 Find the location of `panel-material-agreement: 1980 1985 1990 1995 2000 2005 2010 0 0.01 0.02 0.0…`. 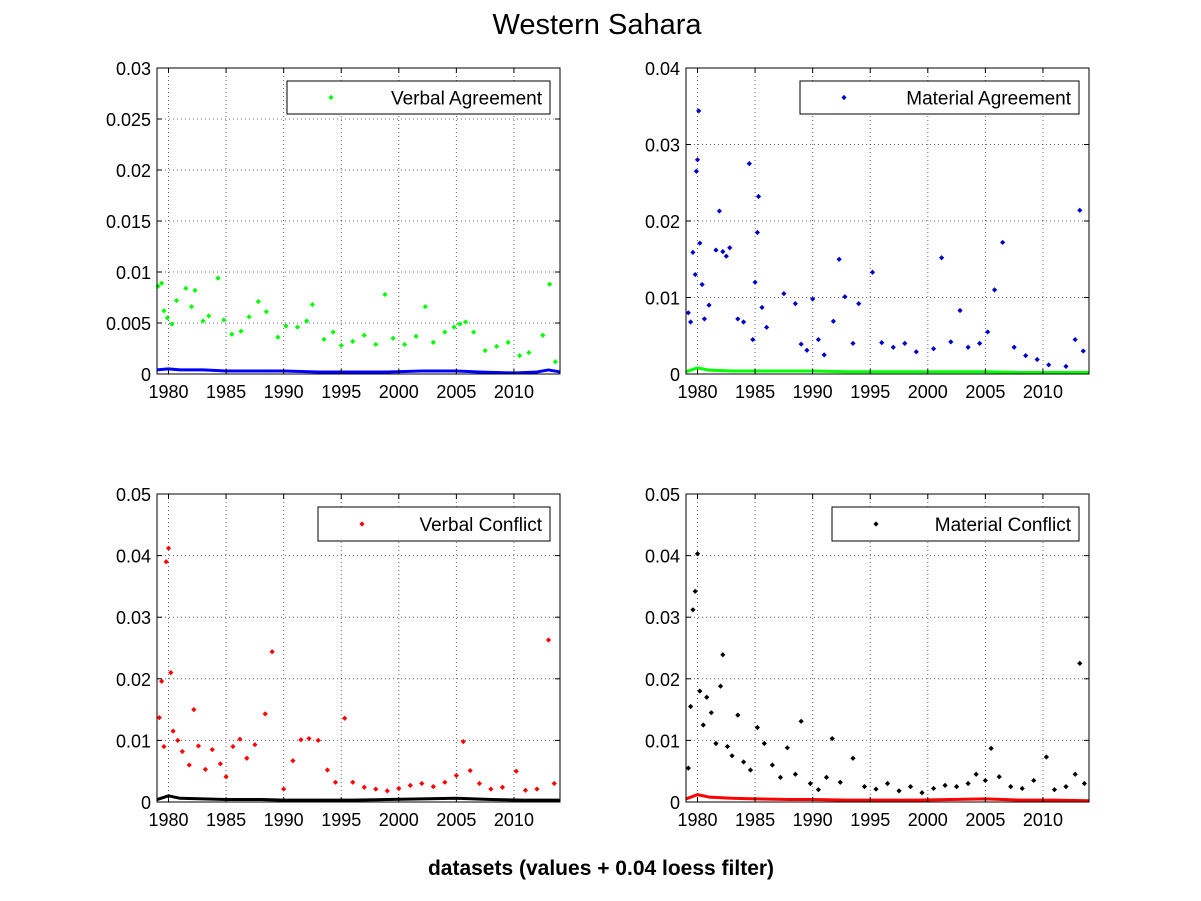

panel-material-agreement: 1980 1985 1990 1995 2000 2005 2010 0 0.01 0.02 0.0… is located at coordinates (867, 230).